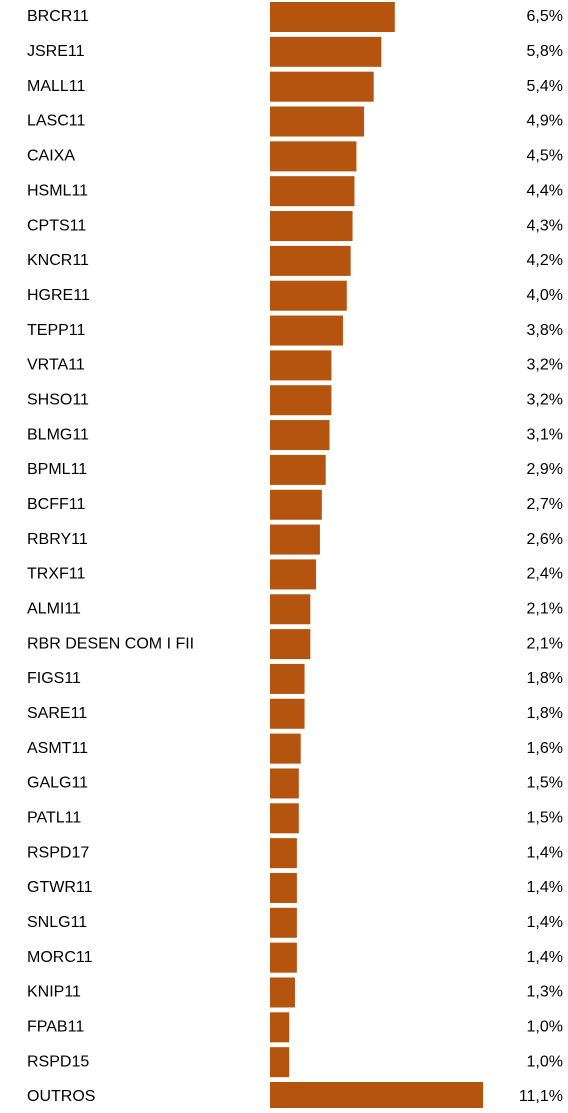 This screenshot has width=568, height=1113. What do you see at coordinates (545, 992) in the screenshot?
I see `value-label: 1,3%` at bounding box center [545, 992].